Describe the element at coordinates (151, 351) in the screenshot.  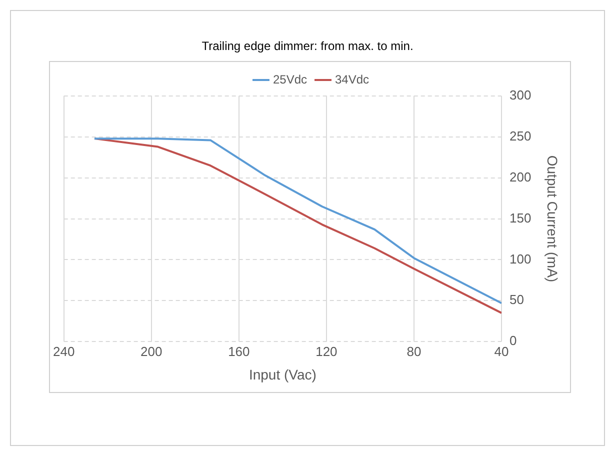
I see `x-tick-label: 200` at that location.